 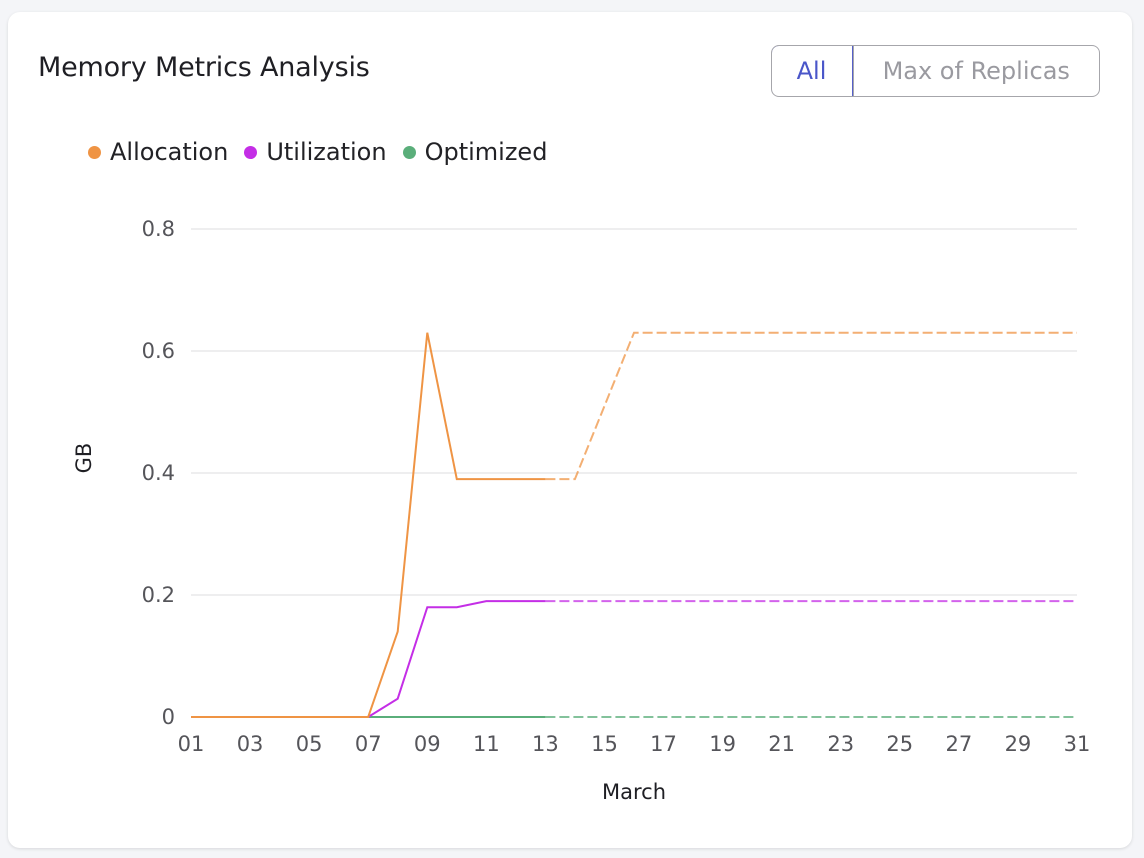 What do you see at coordinates (781, 744) in the screenshot?
I see `x-tick-label-10: 21` at bounding box center [781, 744].